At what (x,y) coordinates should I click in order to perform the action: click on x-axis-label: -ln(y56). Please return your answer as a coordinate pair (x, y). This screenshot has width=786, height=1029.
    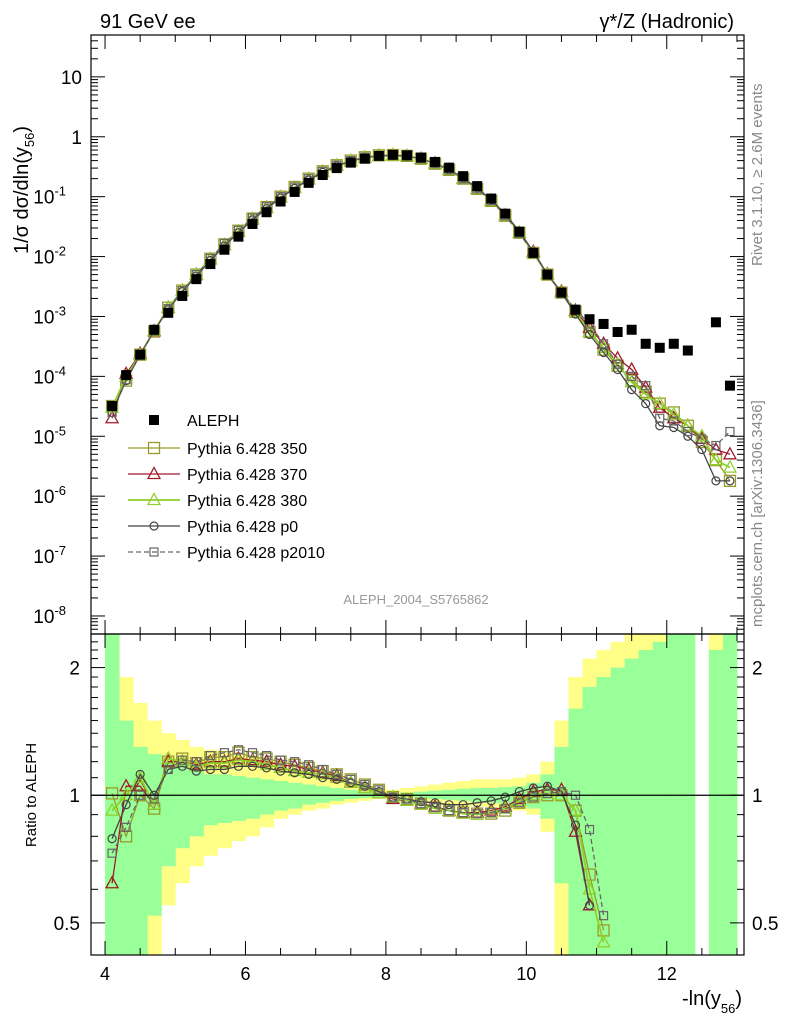
    Looking at the image, I should click on (712, 1002).